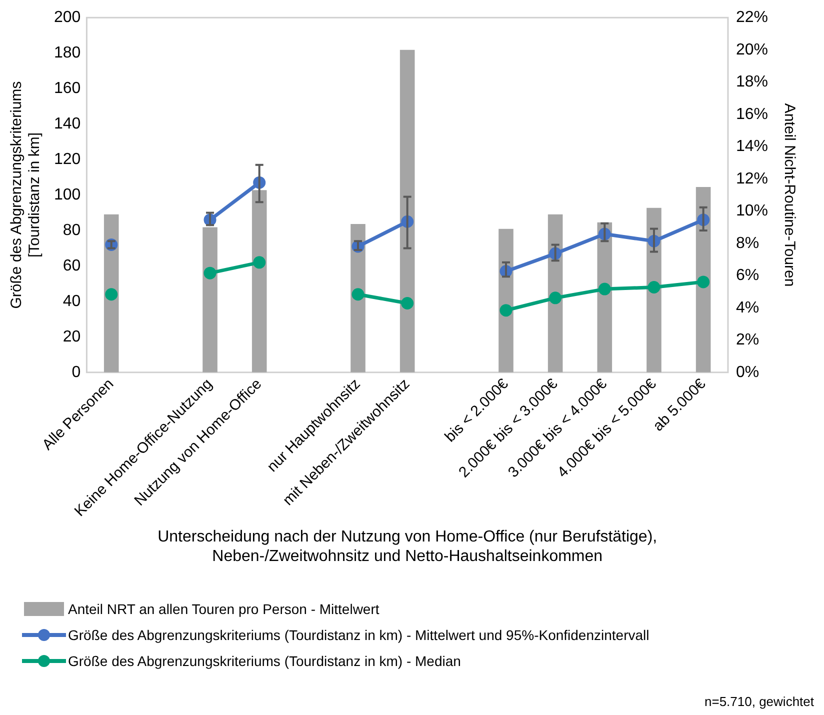  What do you see at coordinates (748, 340) in the screenshot?
I see `y2-tick-label: 2%` at bounding box center [748, 340].